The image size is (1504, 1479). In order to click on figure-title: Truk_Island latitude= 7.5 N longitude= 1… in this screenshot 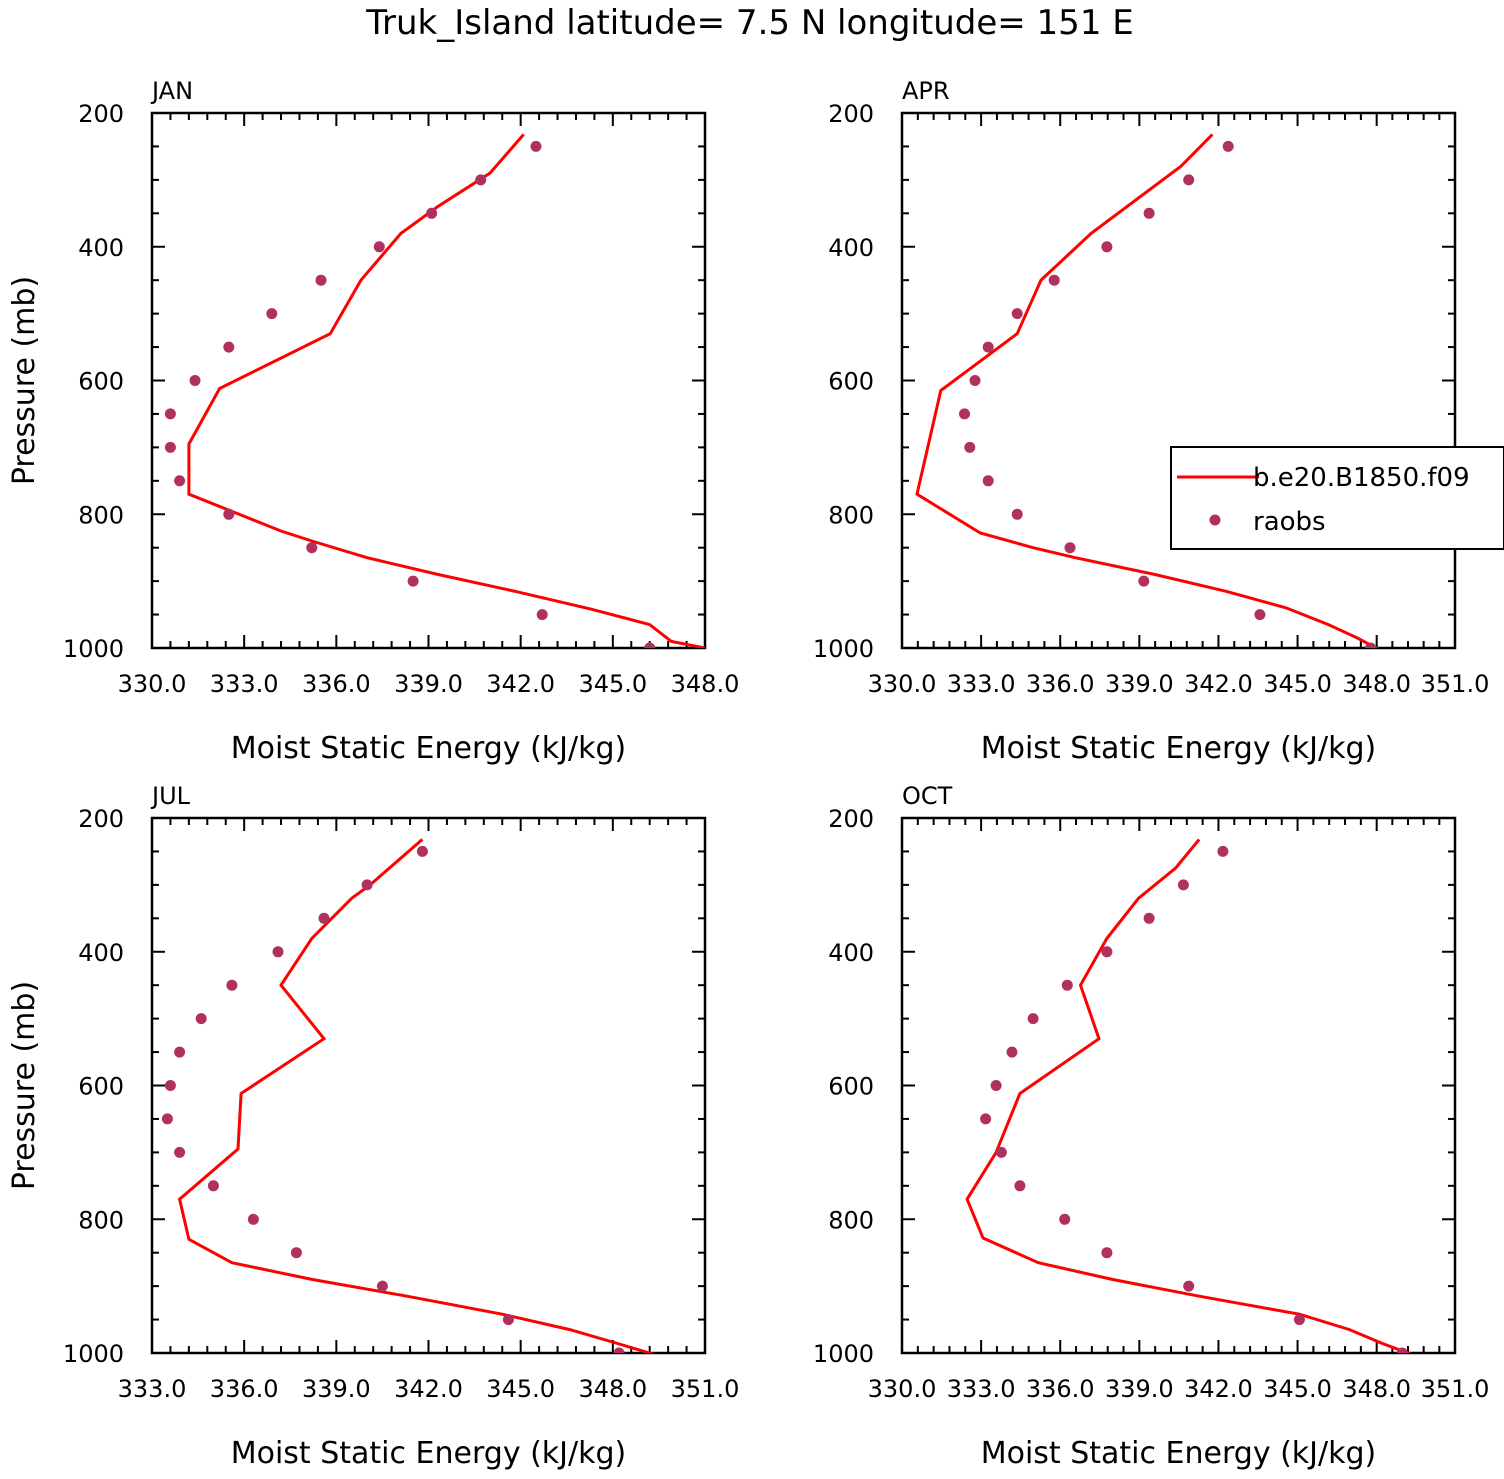, I will do `click(749, 23)`.